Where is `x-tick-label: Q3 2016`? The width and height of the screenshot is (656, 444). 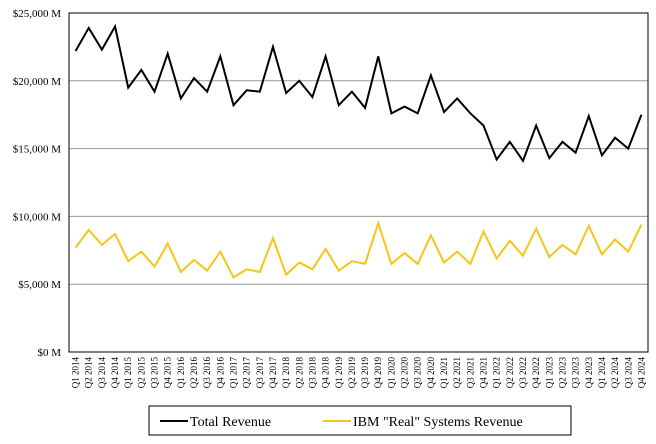
x-tick-label: Q3 2016 is located at coordinates (207, 373).